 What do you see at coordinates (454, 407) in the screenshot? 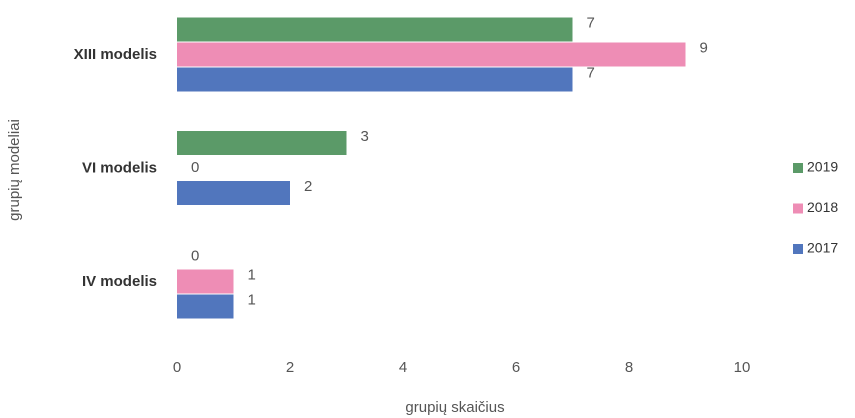
I see `x-axis-label: grupių skaičius` at bounding box center [454, 407].